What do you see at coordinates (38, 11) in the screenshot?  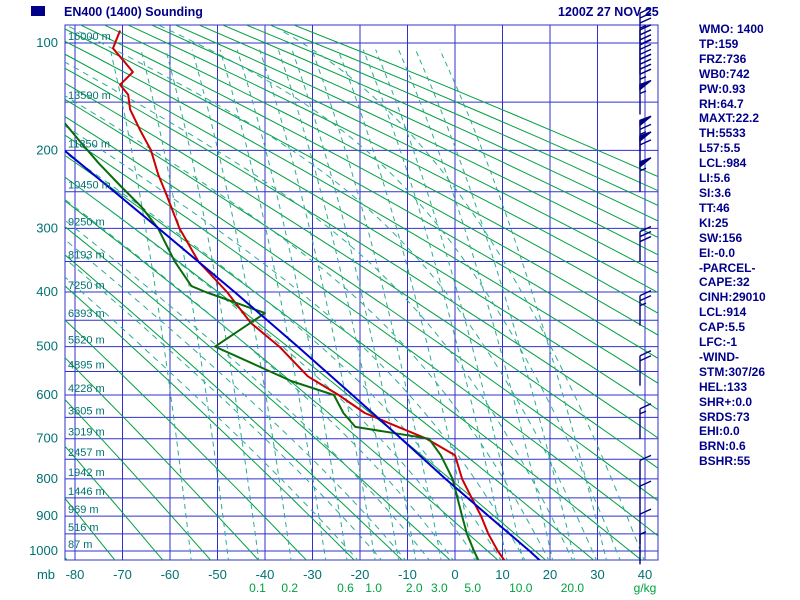 I see `corner-marker` at bounding box center [38, 11].